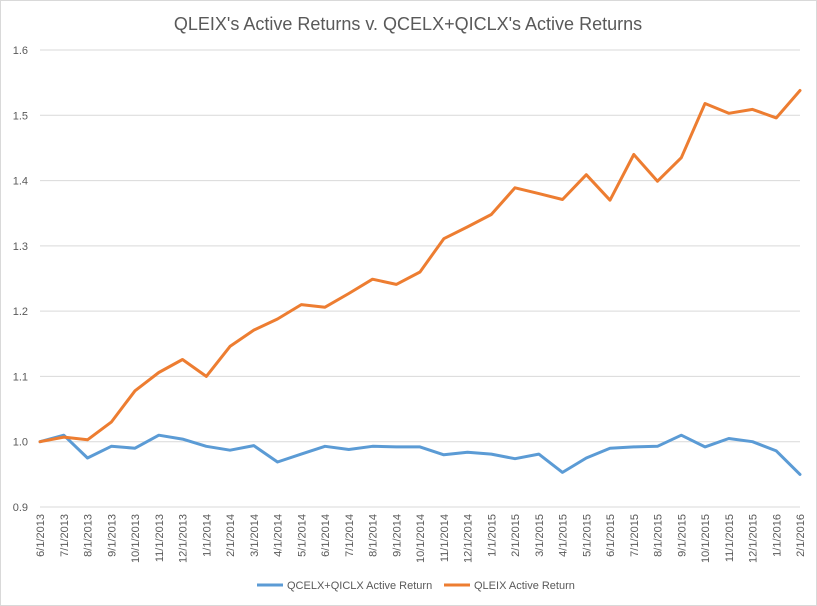 This screenshot has width=817, height=606. What do you see at coordinates (359, 586) in the screenshot?
I see `legend-label: QCELX+QICLX Active Return` at bounding box center [359, 586].